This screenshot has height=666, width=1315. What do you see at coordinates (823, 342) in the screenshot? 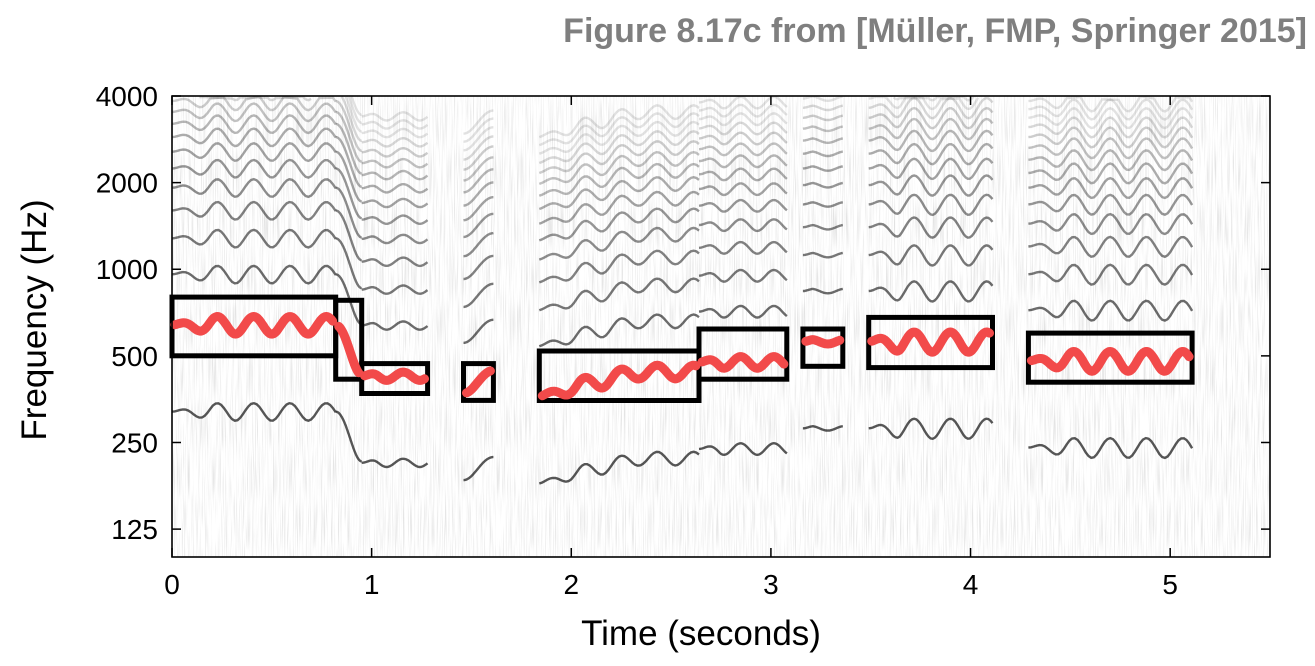
I see `trajectory-segment` at bounding box center [823, 342].